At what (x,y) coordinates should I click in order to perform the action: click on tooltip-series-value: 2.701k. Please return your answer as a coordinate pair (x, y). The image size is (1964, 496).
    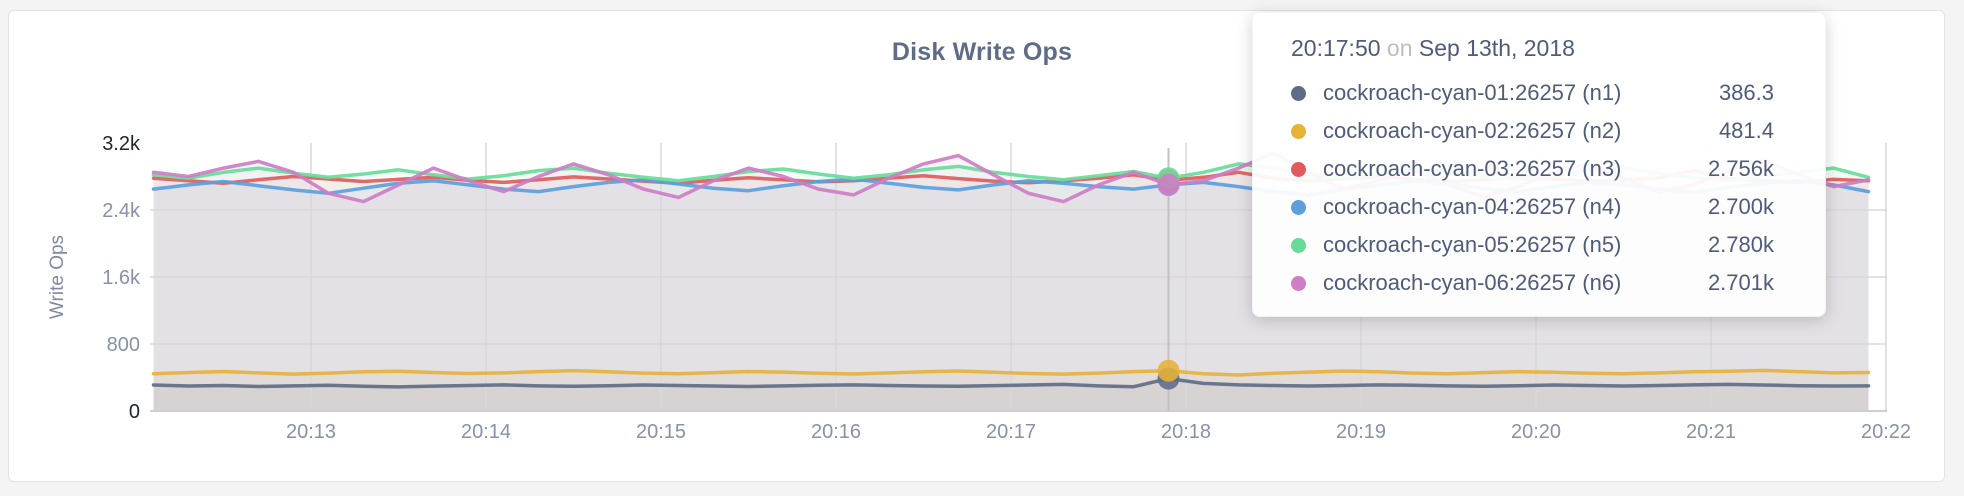
    Looking at the image, I should click on (1740, 282).